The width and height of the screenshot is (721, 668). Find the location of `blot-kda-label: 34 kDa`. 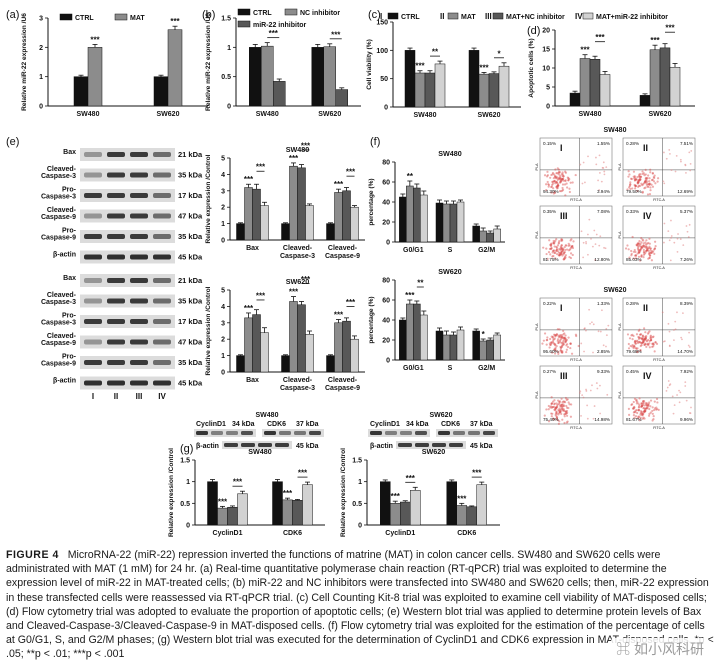

blot-kda-label: 34 kDa is located at coordinates (243, 424).